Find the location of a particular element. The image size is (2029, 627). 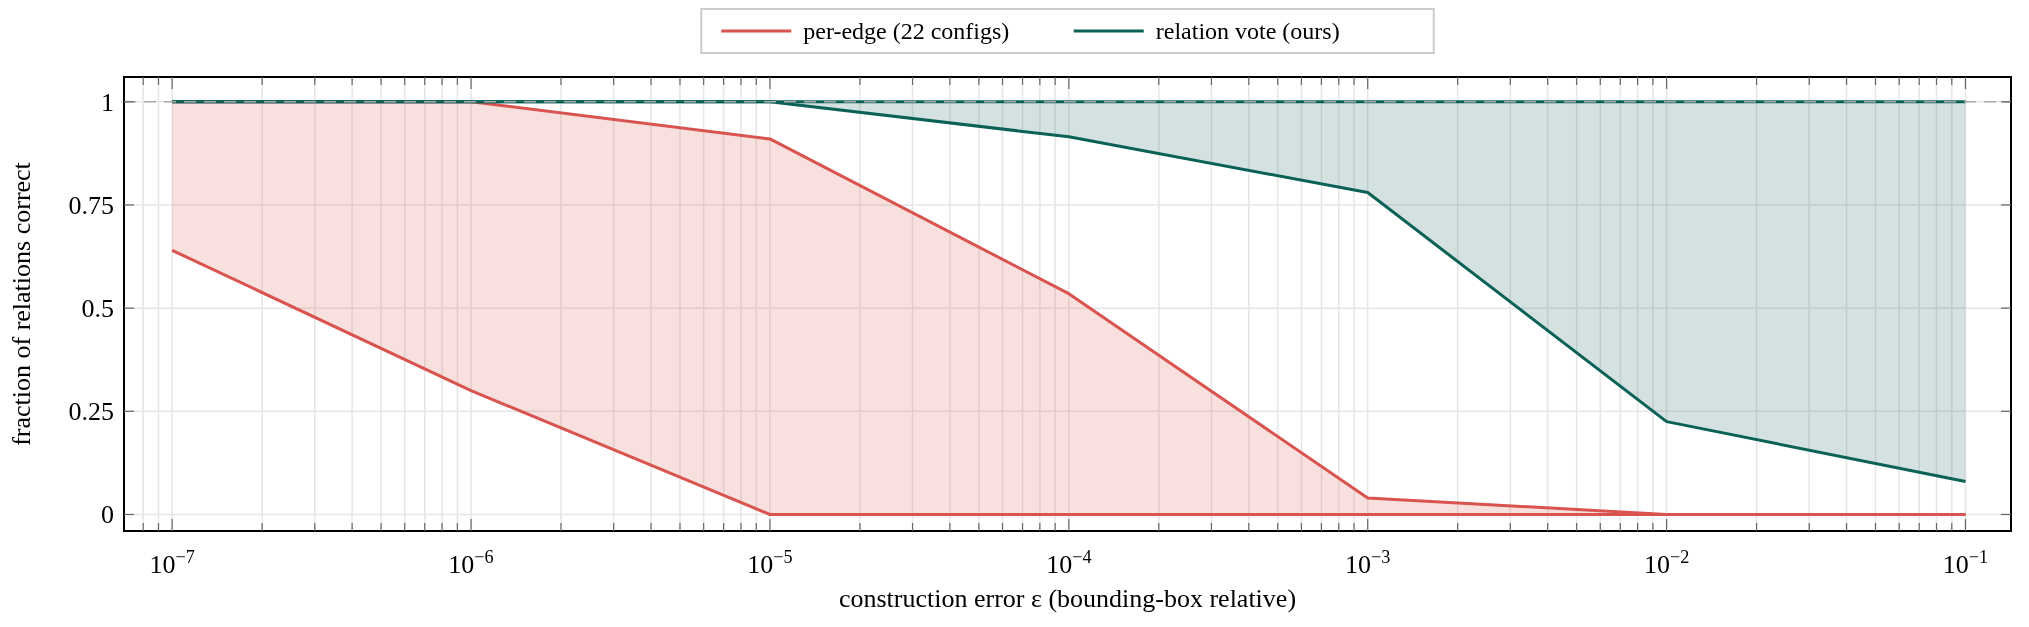

y-tick-label: 0.75 is located at coordinates (91, 205).